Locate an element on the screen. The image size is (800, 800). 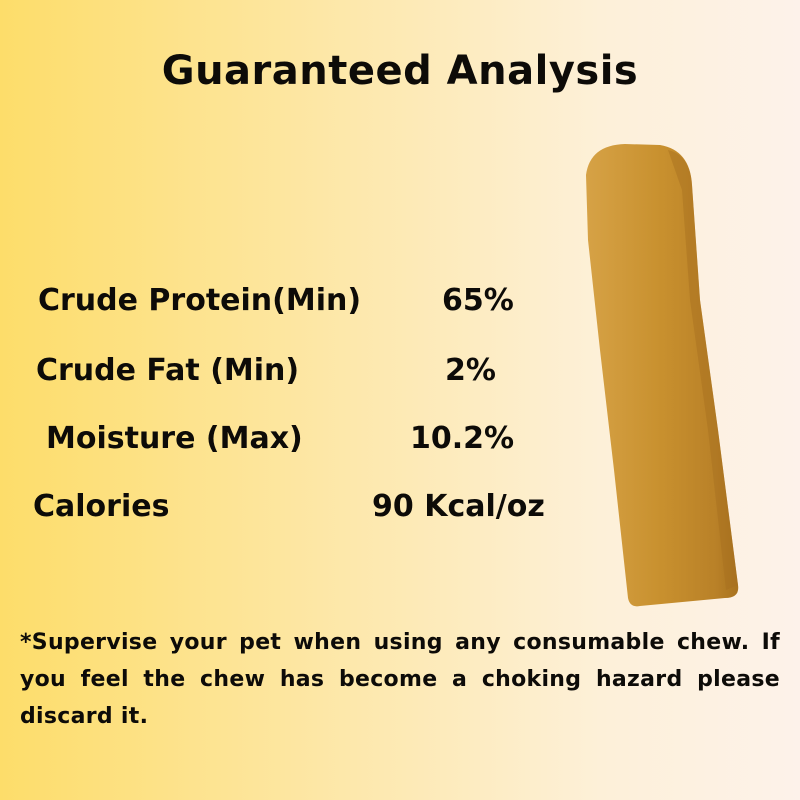
page-title: Guaranteed Analysis is located at coordinates (400, 71).